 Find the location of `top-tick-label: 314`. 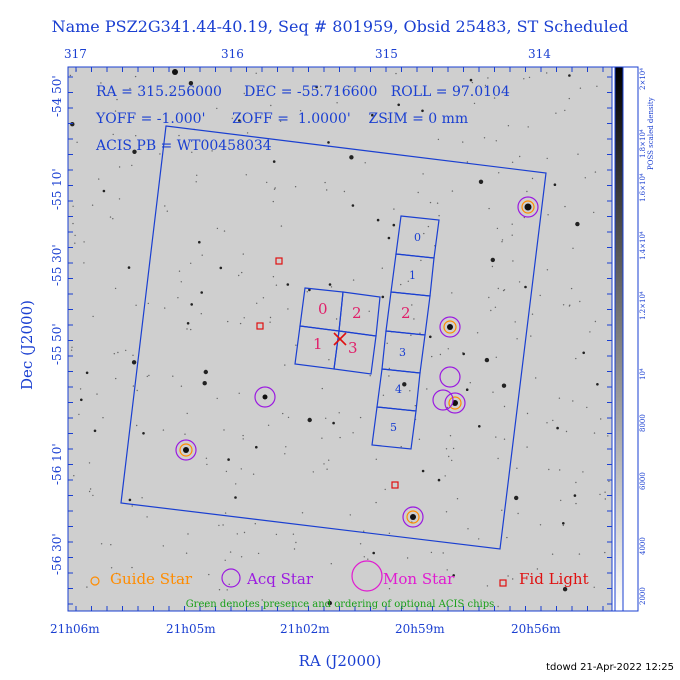

top-tick-label: 314 is located at coordinates (539, 54).